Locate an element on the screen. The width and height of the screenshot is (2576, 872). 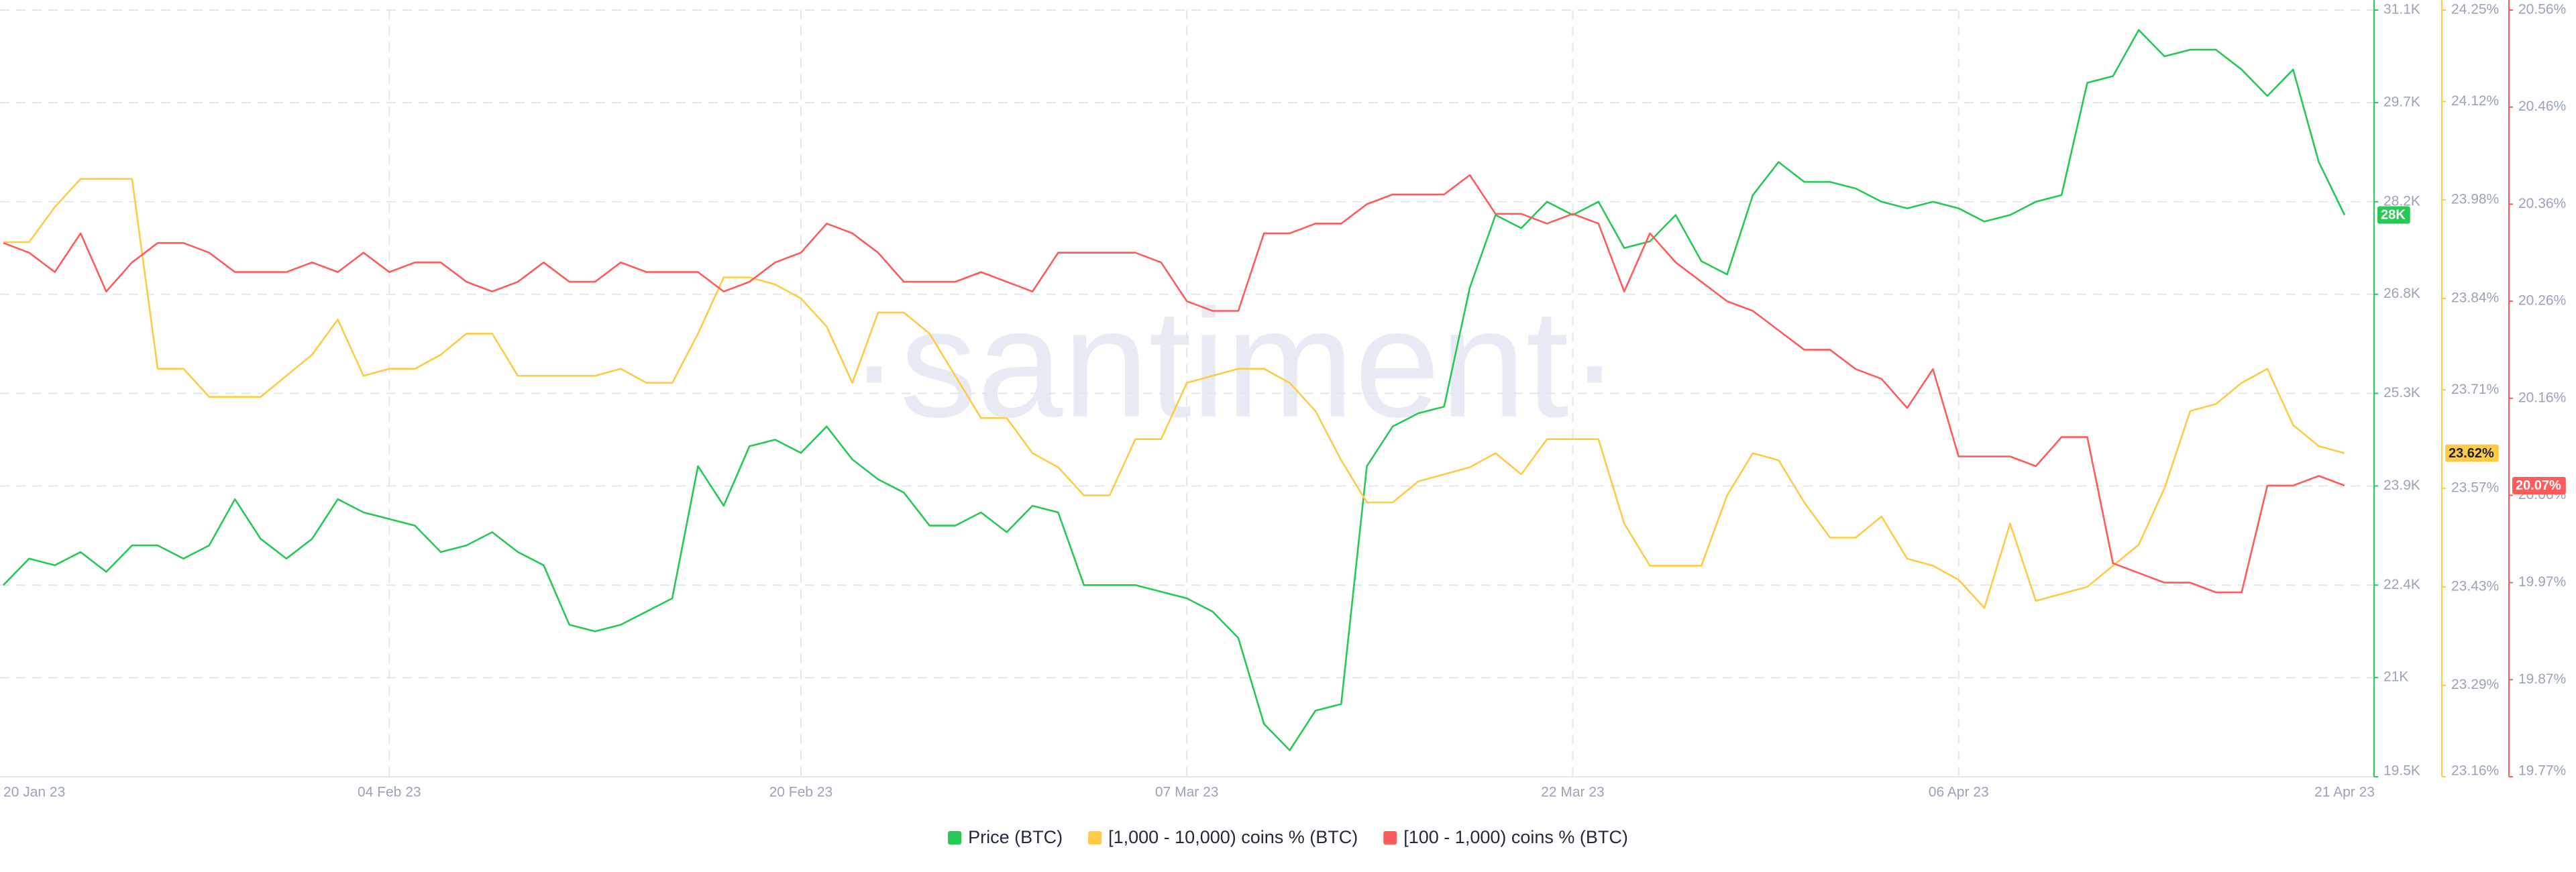
x-tick-label: 04 Feb 23 is located at coordinates (389, 793).